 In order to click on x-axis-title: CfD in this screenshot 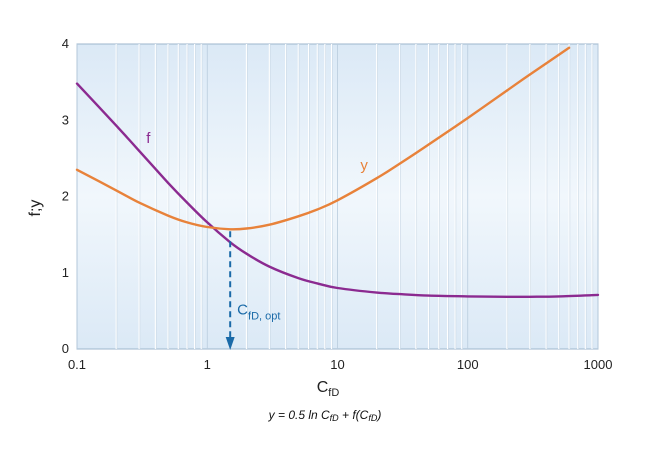, I will do `click(328, 389)`.